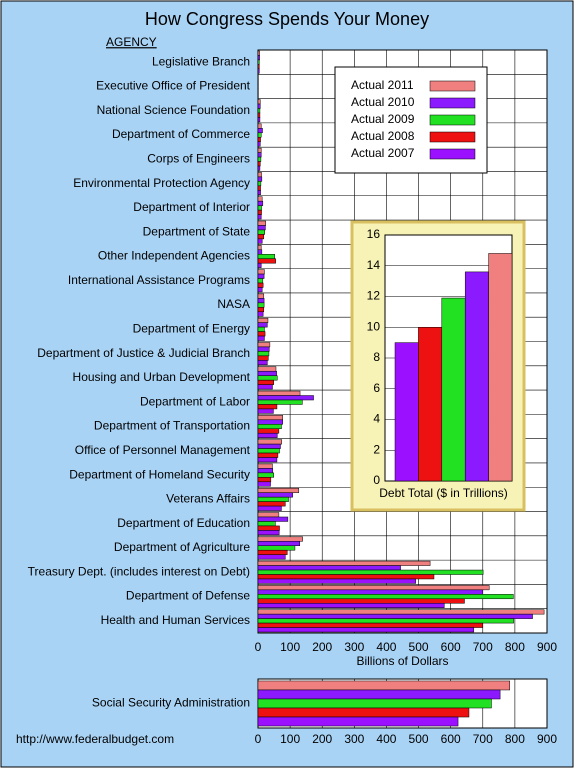 The height and width of the screenshot is (768, 574). Describe the element at coordinates (183, 523) in the screenshot. I see `category-label: Department of Education` at that location.